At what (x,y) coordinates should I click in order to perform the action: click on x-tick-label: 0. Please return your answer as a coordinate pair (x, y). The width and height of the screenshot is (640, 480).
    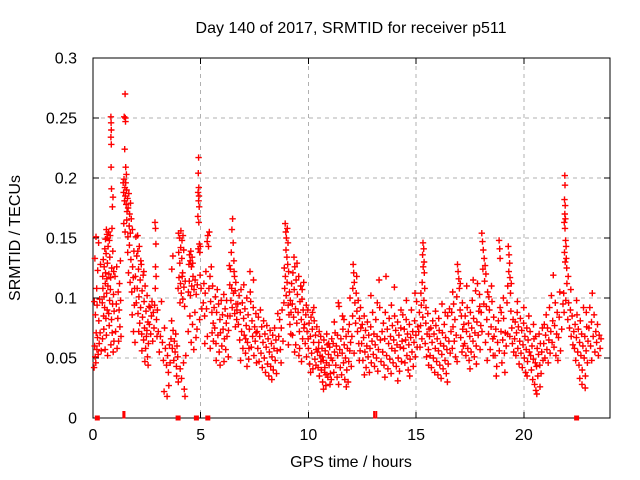
    Looking at the image, I should click on (93, 435).